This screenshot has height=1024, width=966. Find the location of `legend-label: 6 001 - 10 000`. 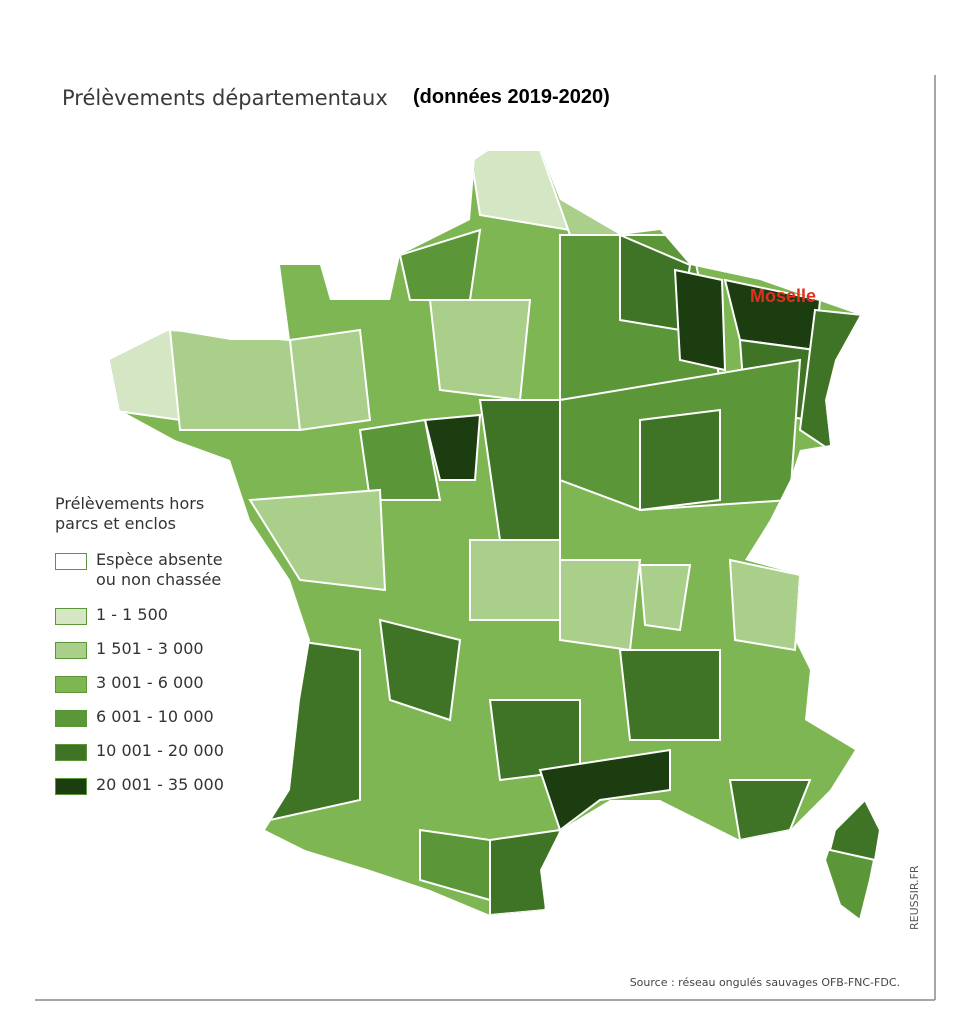

legend-label: 6 001 - 10 000 is located at coordinates (155, 716).